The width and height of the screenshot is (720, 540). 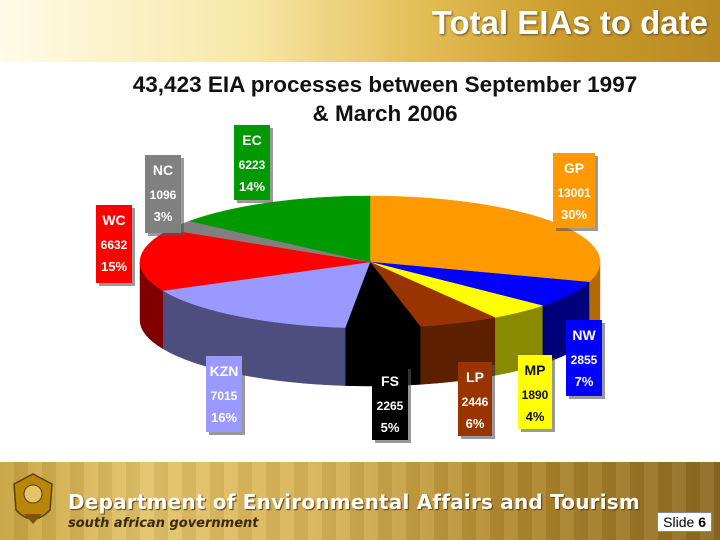 I want to click on slice-label-wc: WC 6632 15%, so click(x=115, y=245).